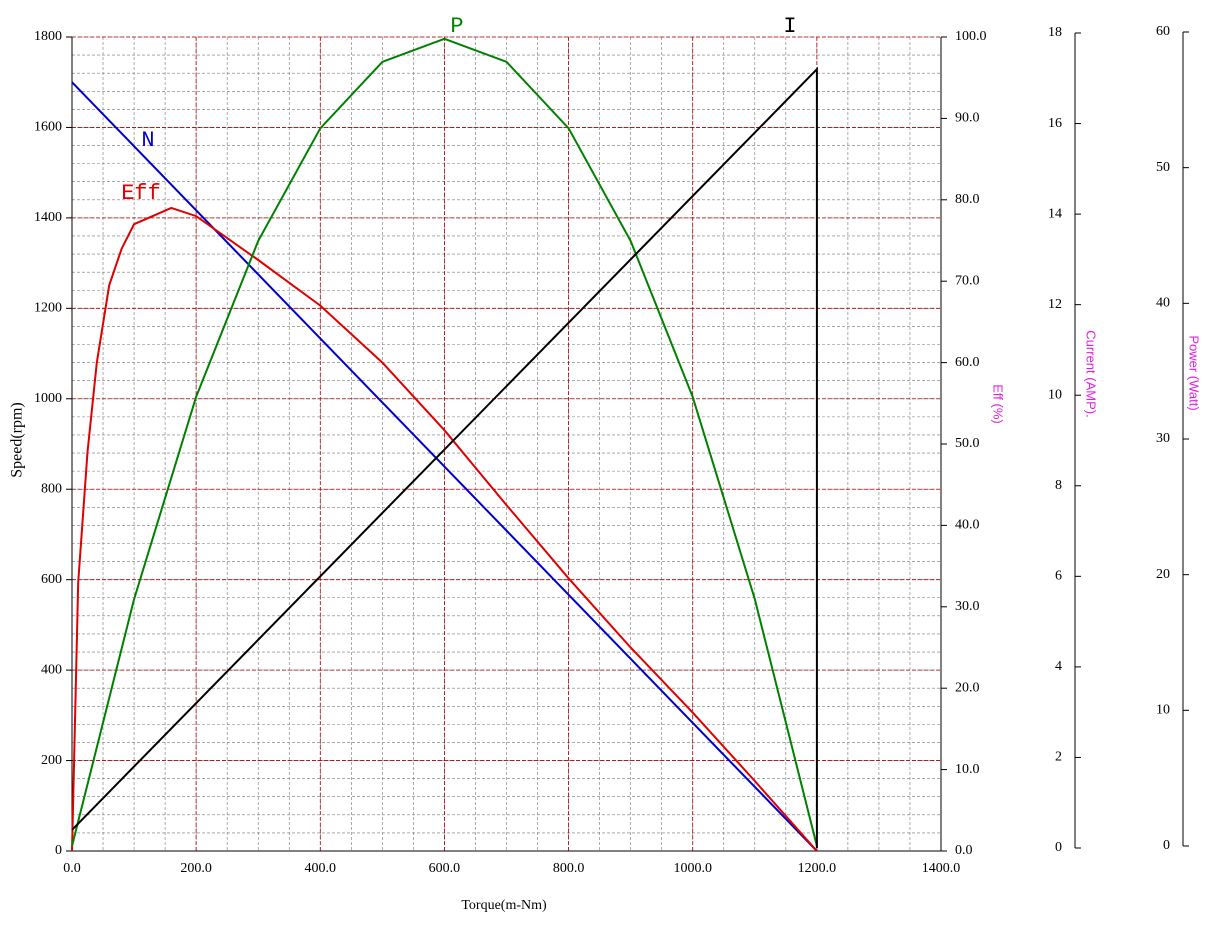  I want to click on y4-tick-label: 40, so click(1163, 303).